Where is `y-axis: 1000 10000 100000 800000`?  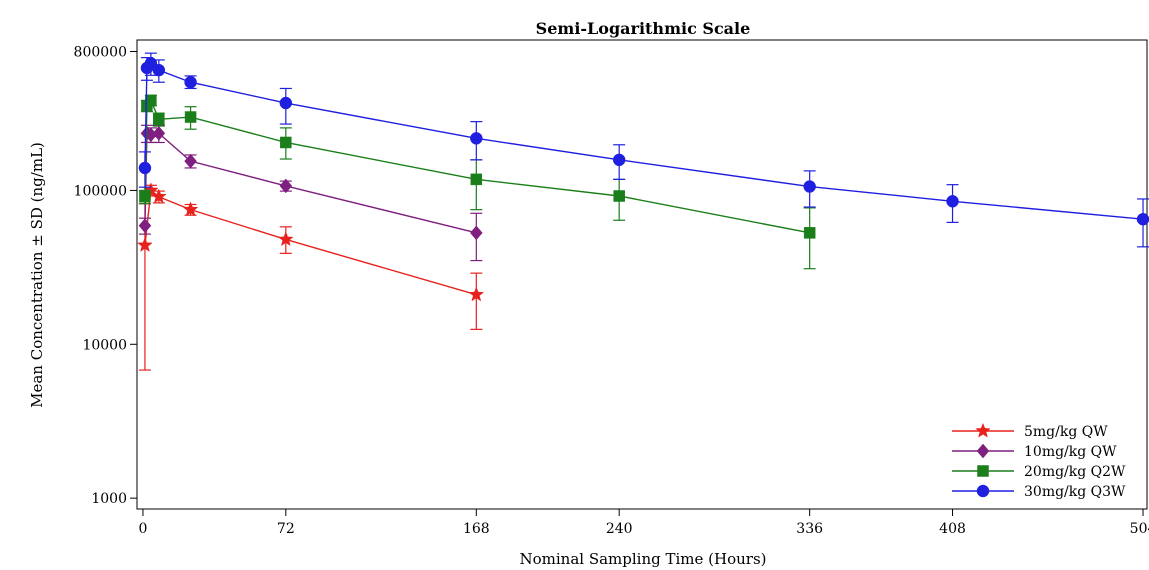 y-axis: 1000 10000 100000 800000 is located at coordinates (105, 275).